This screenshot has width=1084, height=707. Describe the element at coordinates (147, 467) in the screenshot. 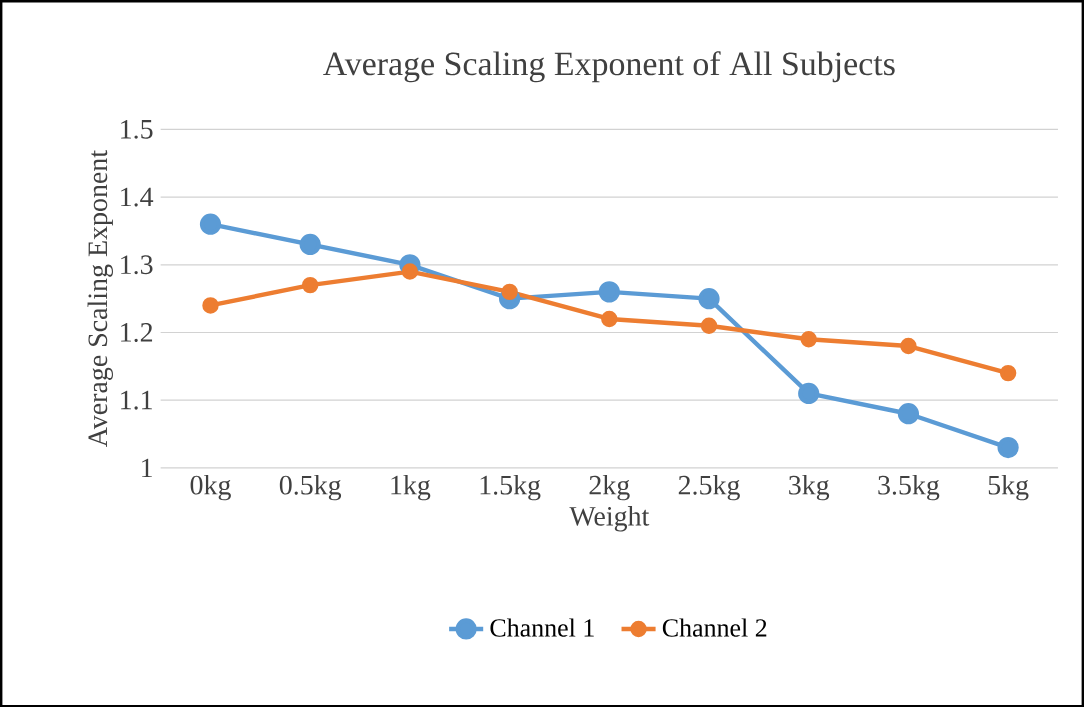

I see `y-tick-label: 1` at that location.